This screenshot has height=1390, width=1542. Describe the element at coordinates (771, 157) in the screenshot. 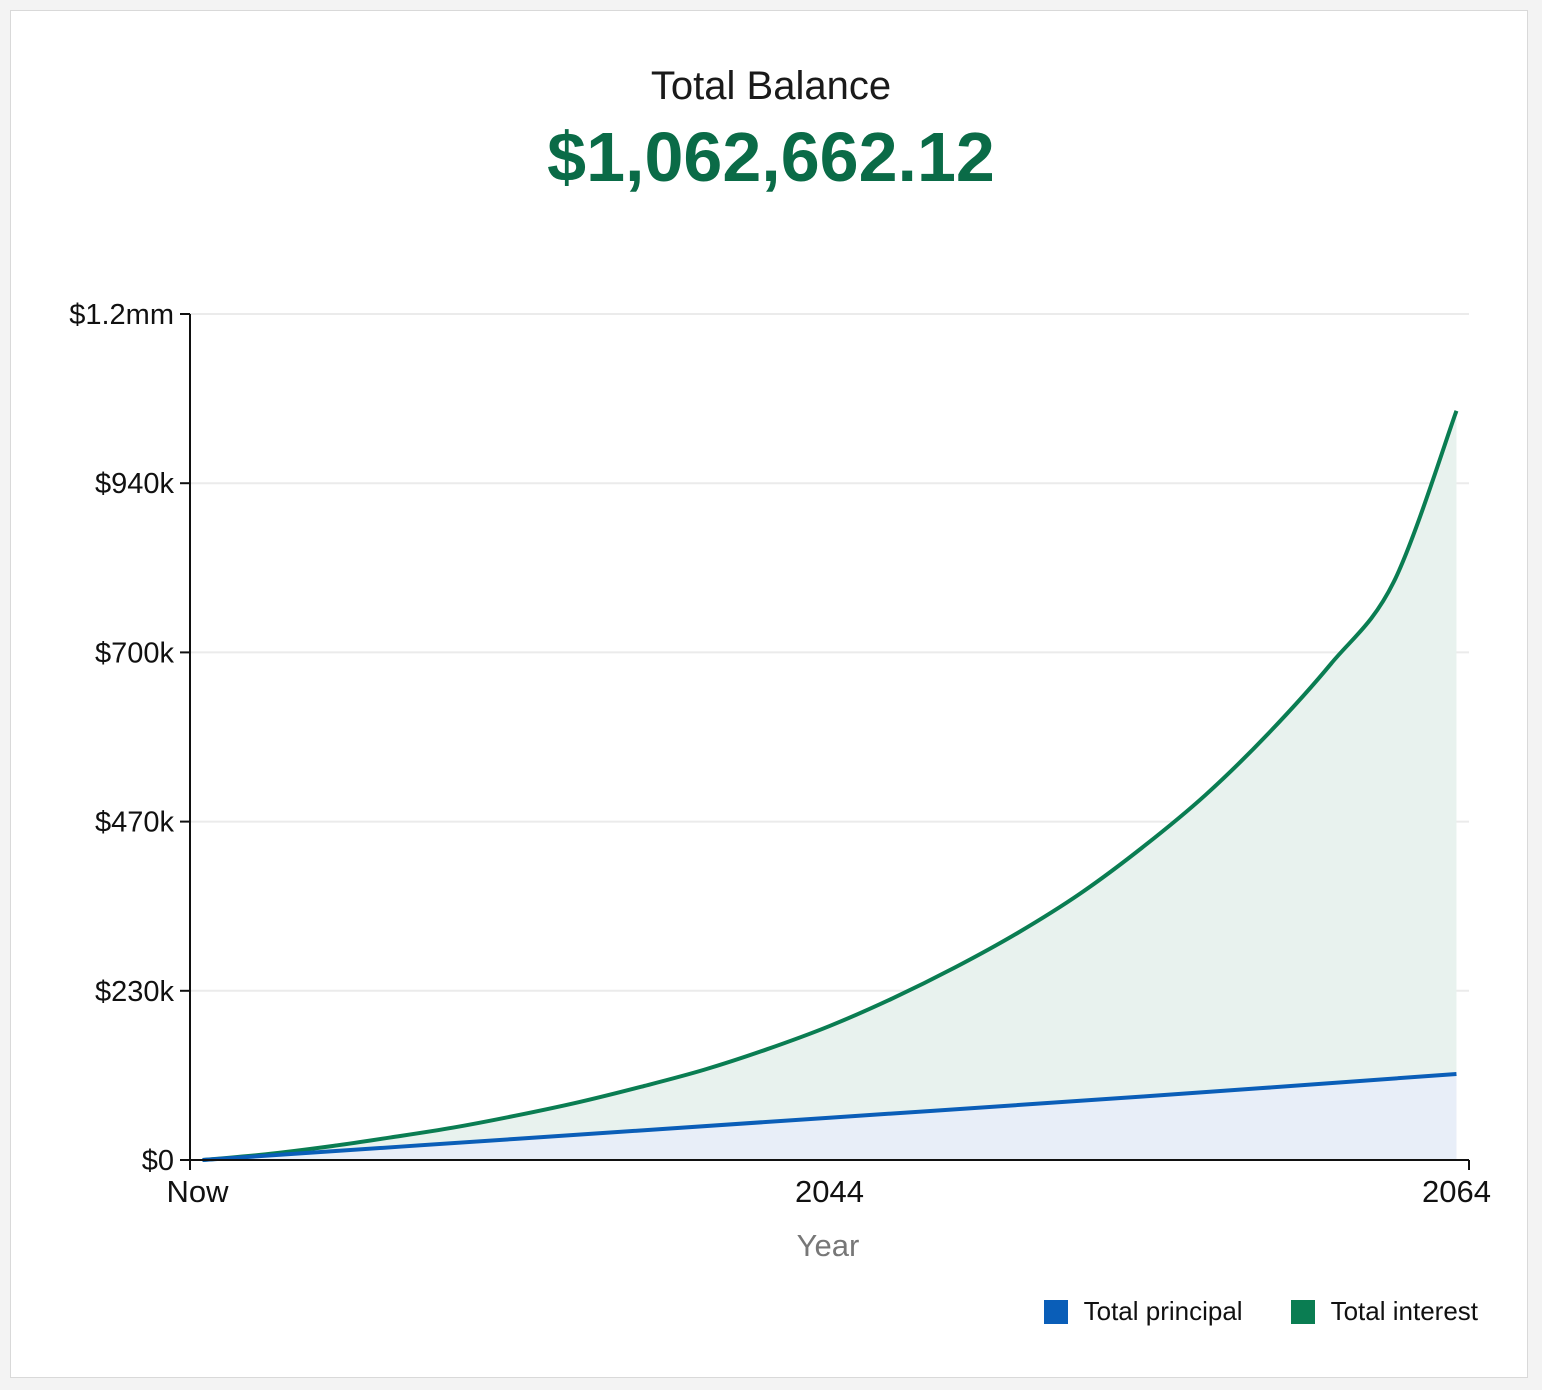

I see `total-balance-value: $1,062,662.12` at that location.